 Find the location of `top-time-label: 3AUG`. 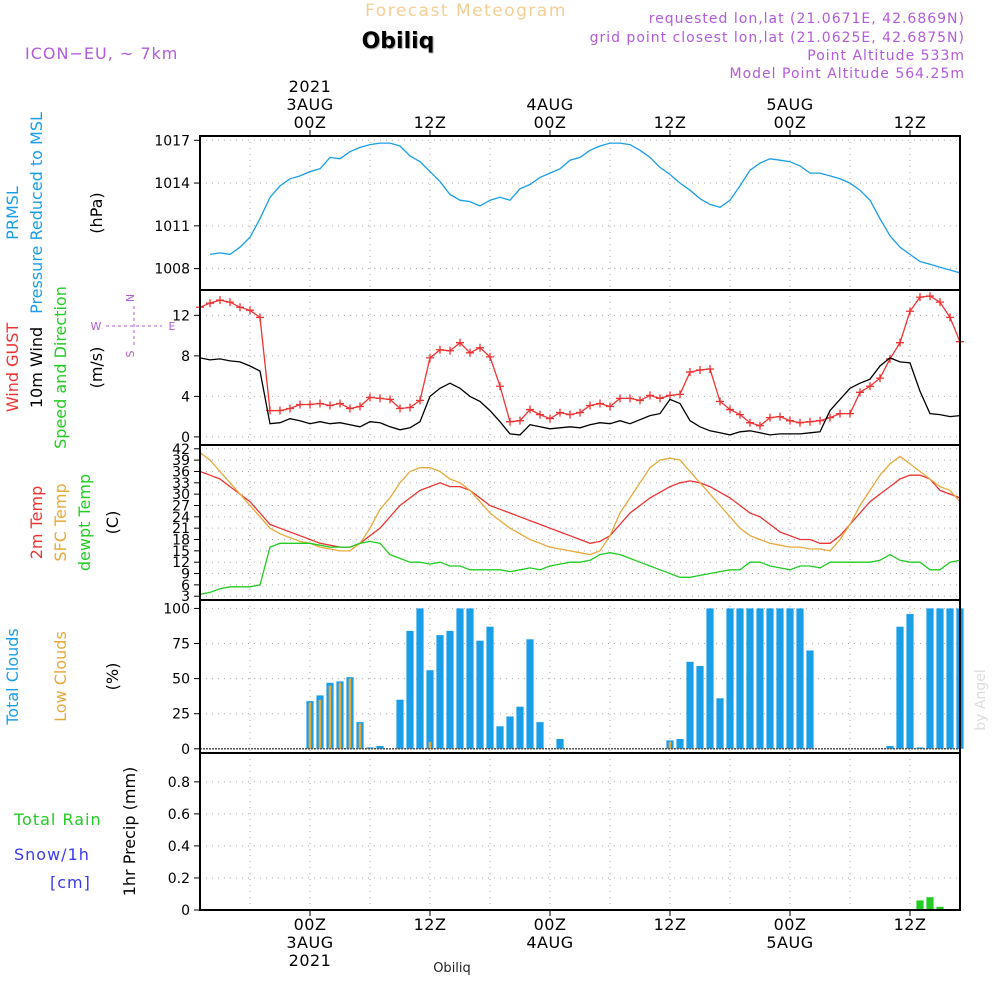

top-time-label: 3AUG is located at coordinates (309, 104).